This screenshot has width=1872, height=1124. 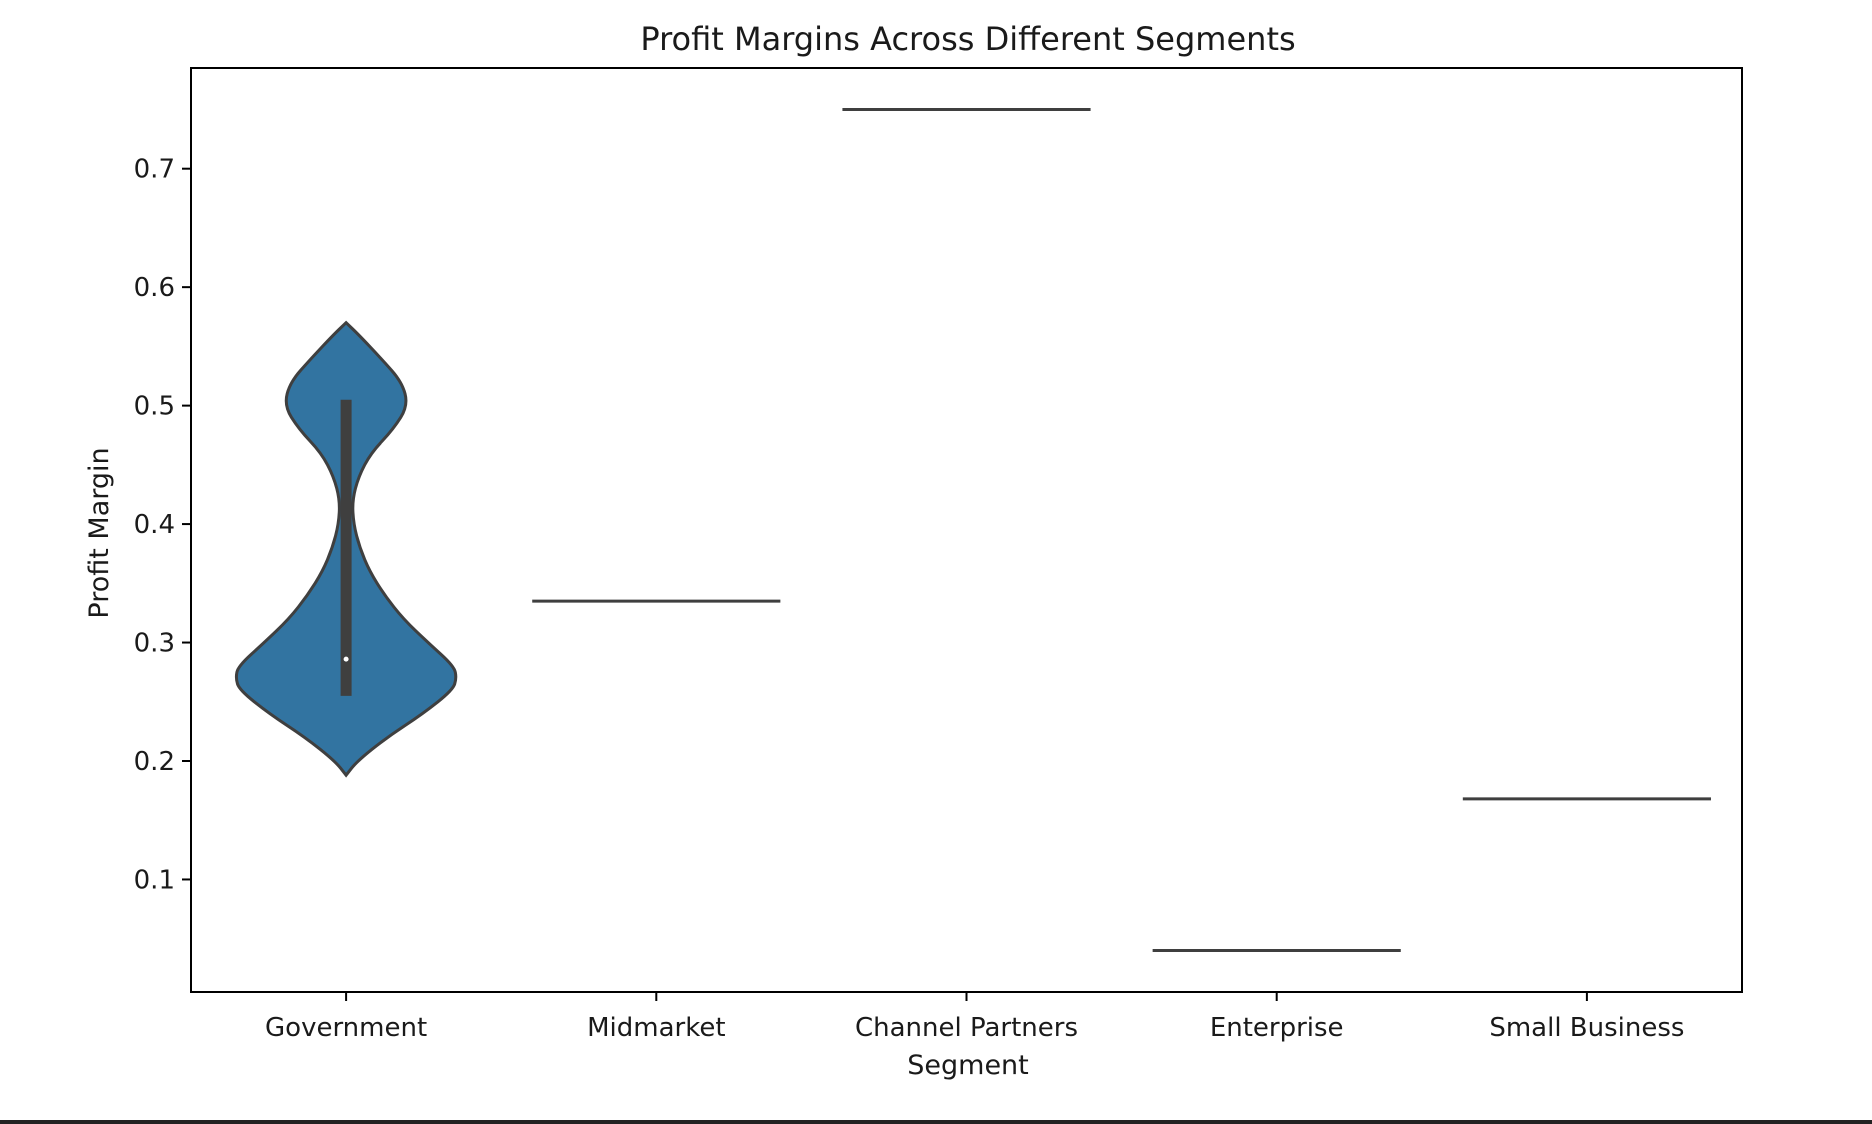 What do you see at coordinates (966, 1028) in the screenshot?
I see `x-tick-label: Channel Partners` at bounding box center [966, 1028].